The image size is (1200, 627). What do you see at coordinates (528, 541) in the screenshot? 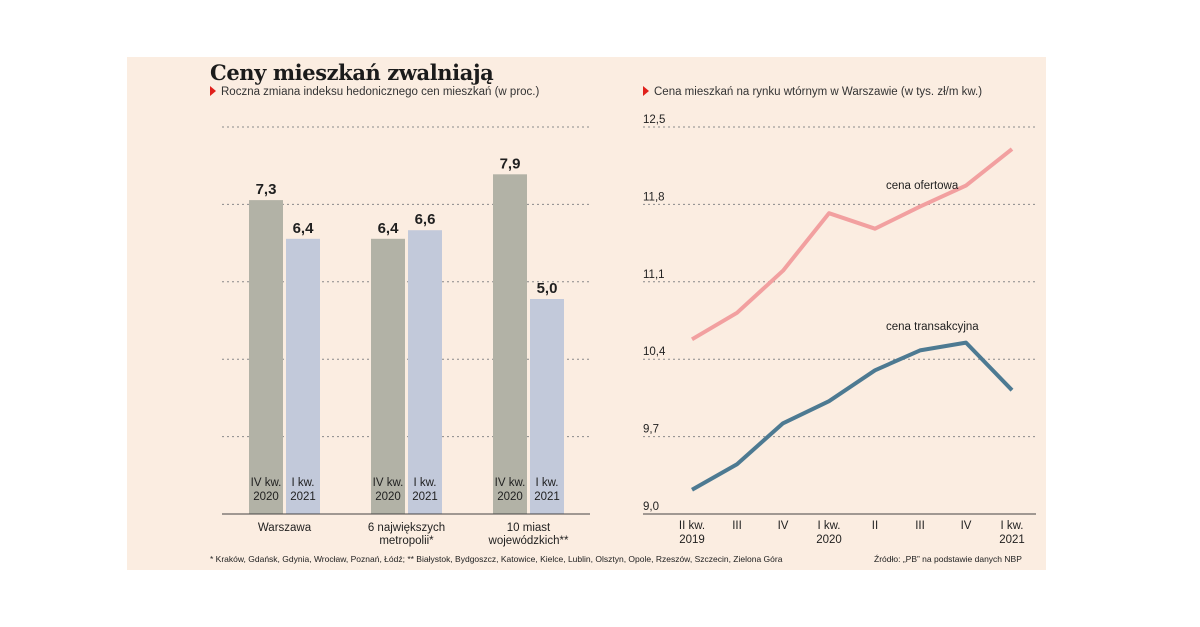
I see `category-label: wojewódzkich**` at bounding box center [528, 541].